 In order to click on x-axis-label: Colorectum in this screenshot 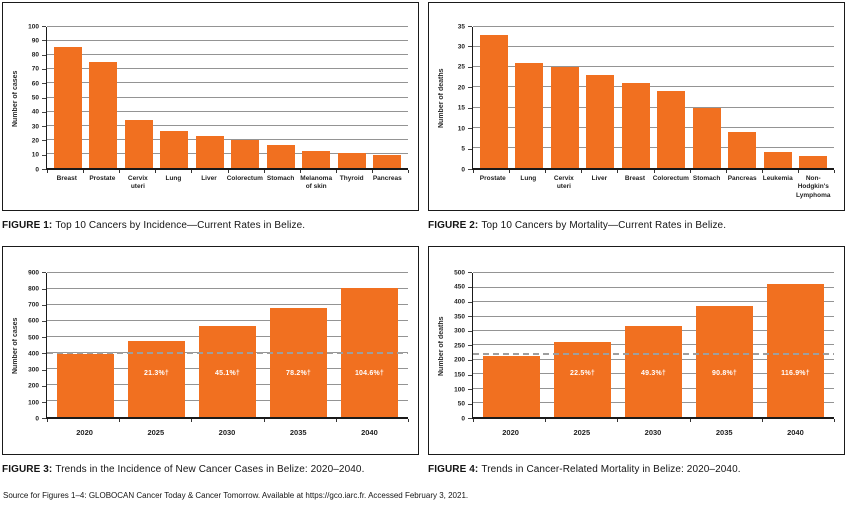, I will do `click(670, 178)`.